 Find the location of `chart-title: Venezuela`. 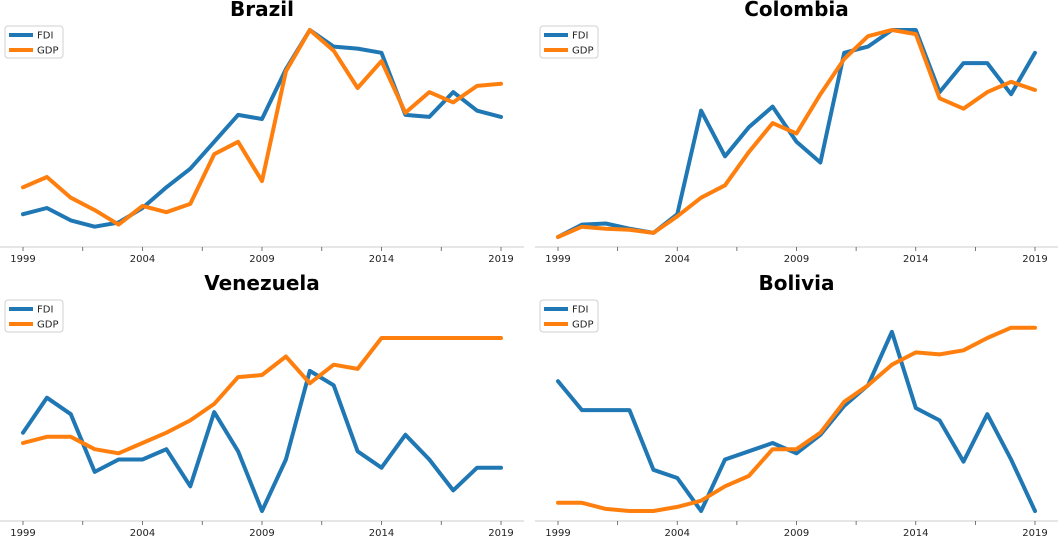

chart-title: Venezuela is located at coordinates (262, 283).